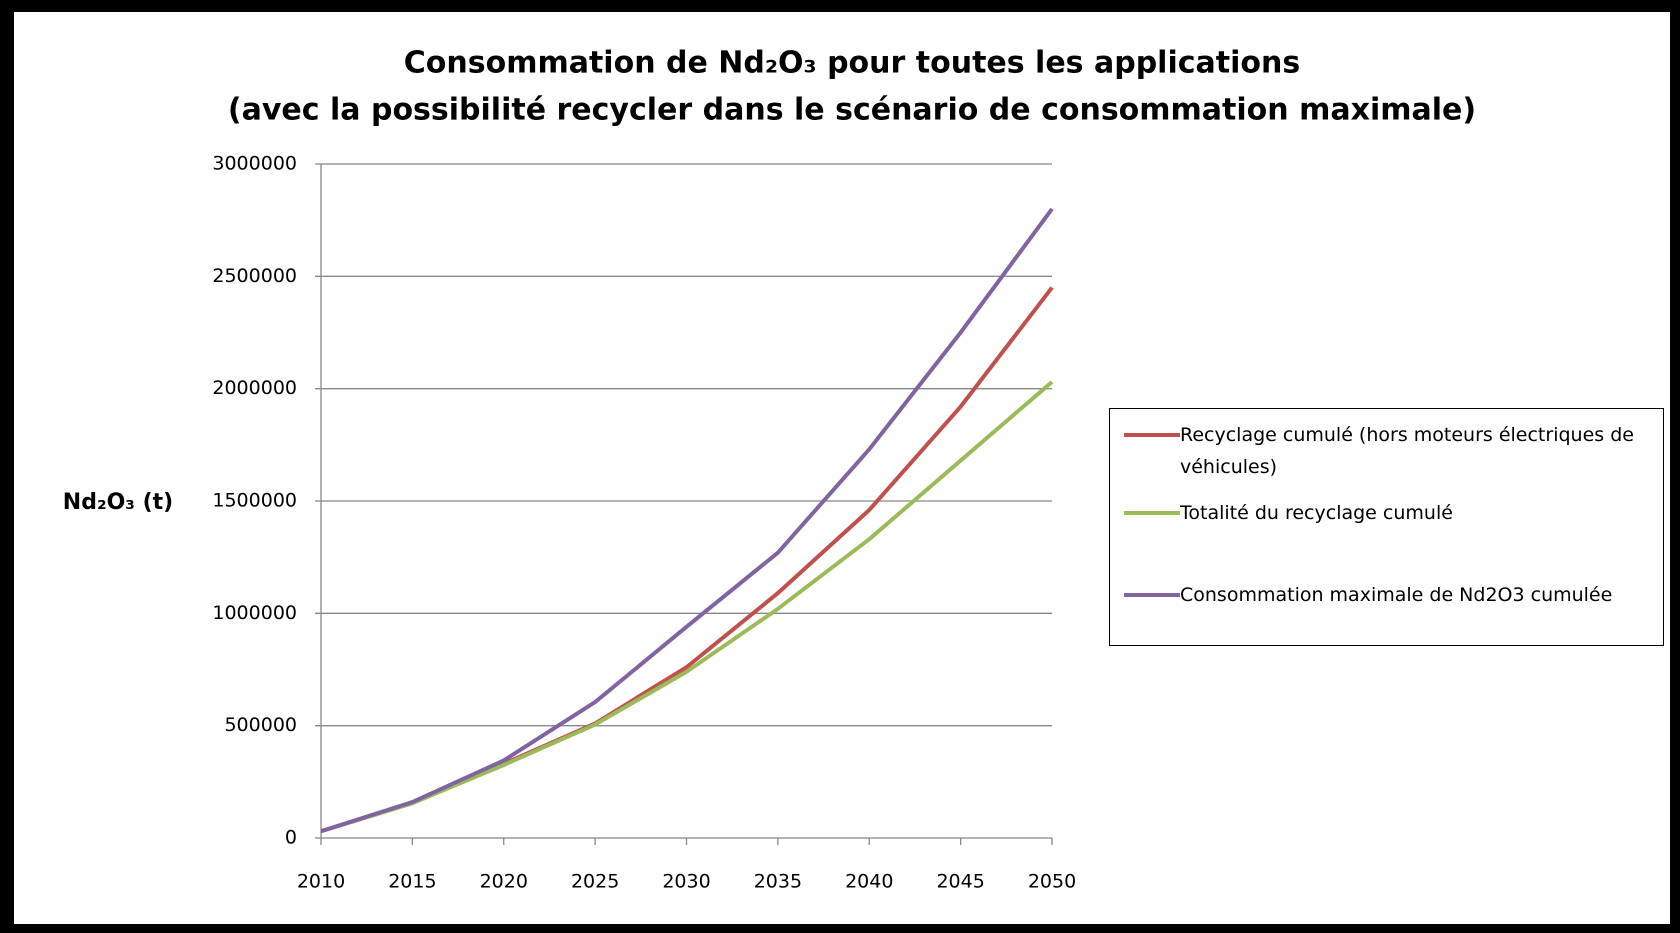  What do you see at coordinates (1052, 882) in the screenshot?
I see `x-tick-label: 2050` at bounding box center [1052, 882].